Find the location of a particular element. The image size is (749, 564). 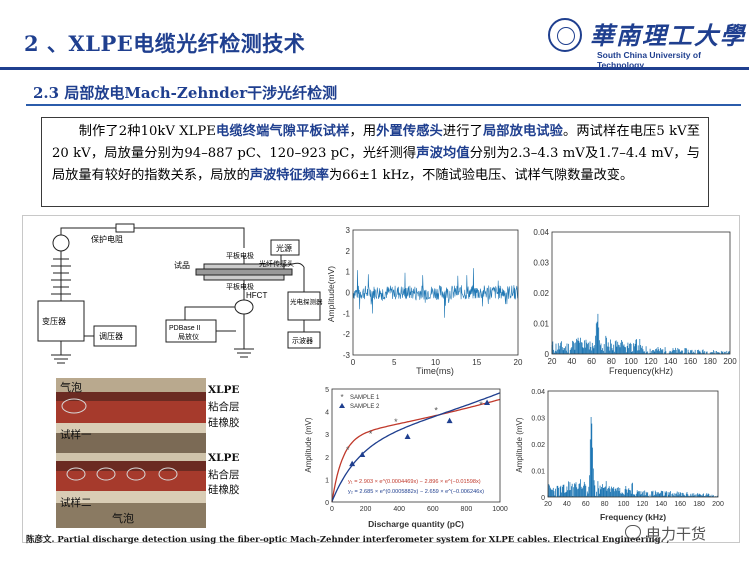

x-tick-label: 600 is located at coordinates (433, 509).